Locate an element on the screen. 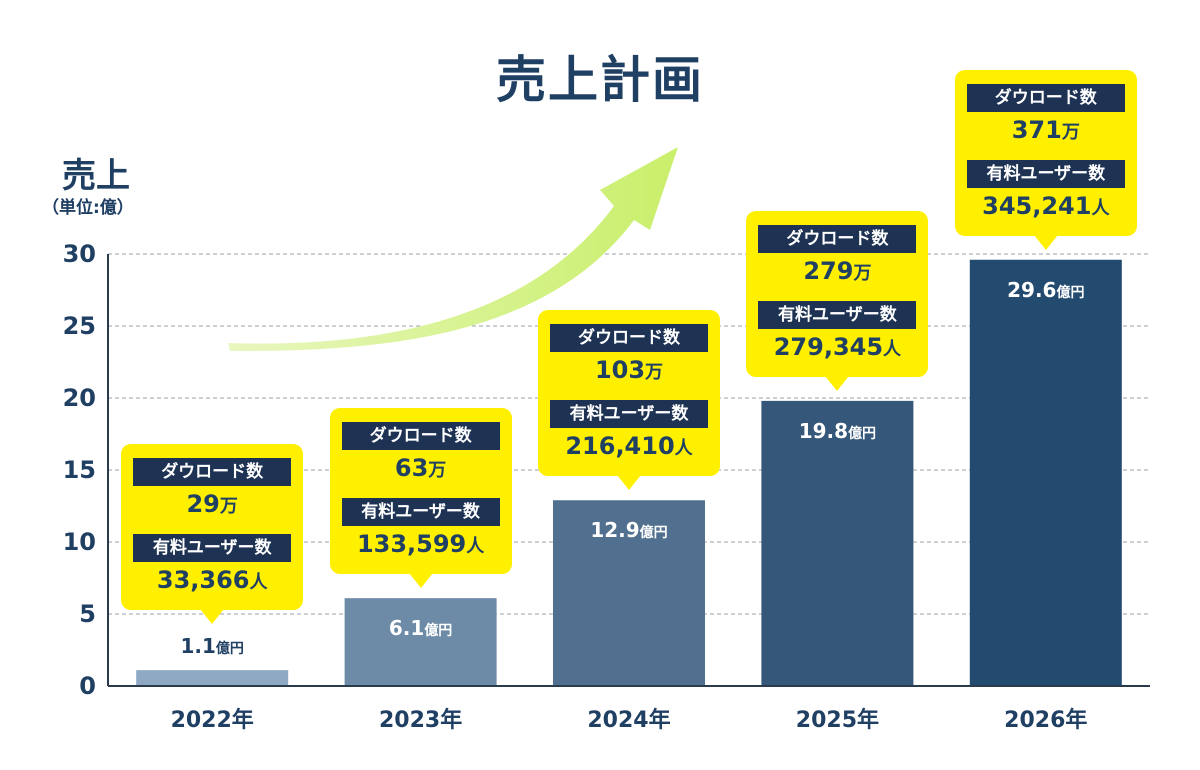 The image size is (1200, 770). paid-users-value: 33,366人 is located at coordinates (212, 580).